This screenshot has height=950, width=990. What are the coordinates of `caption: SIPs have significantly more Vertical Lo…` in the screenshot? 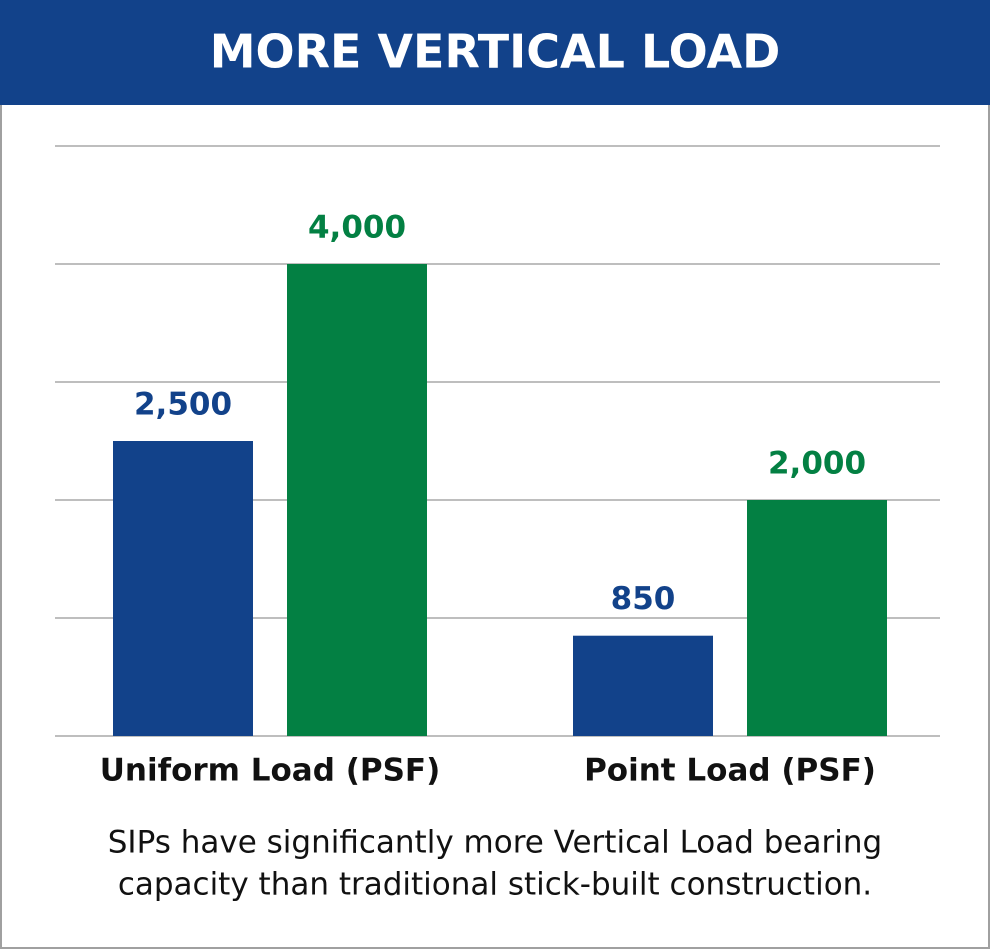 It's located at (495, 843).